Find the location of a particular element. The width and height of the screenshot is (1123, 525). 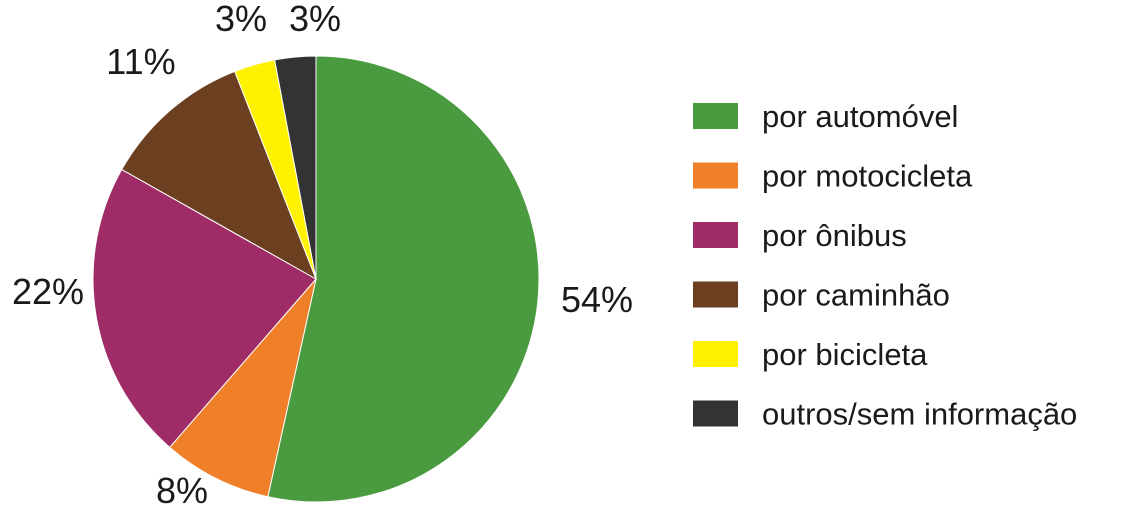

pie-slice-por-caminh-o is located at coordinates (219, 175).